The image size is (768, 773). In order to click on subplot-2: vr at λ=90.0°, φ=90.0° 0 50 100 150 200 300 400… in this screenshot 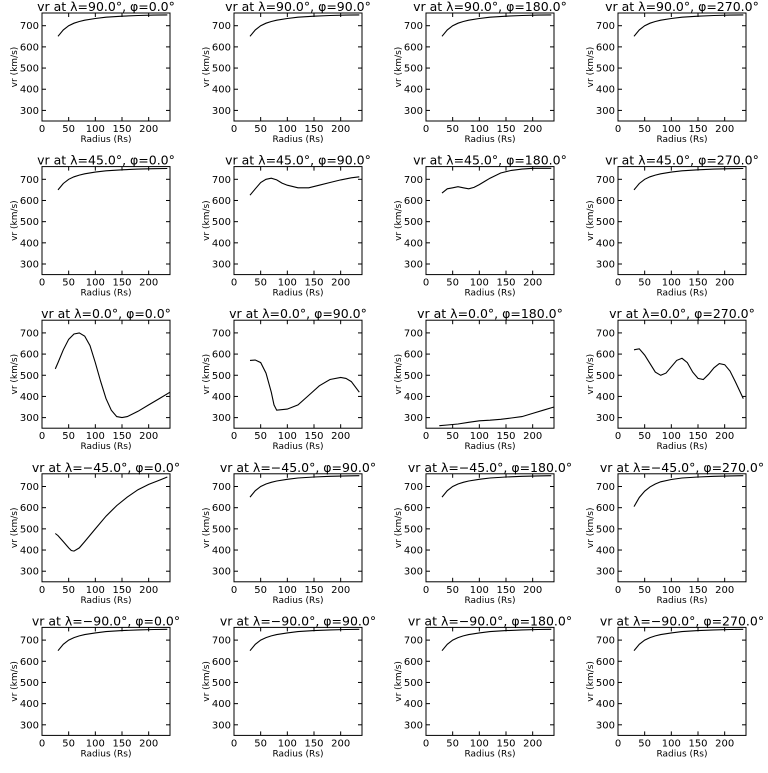, I will do `click(286, 72)`.